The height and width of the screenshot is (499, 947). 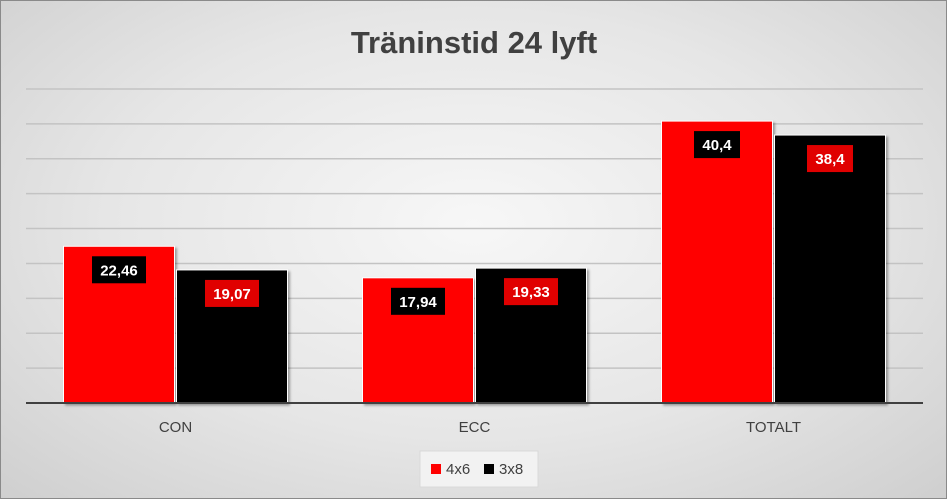 I want to click on data-label: 22,46, so click(x=119, y=270).